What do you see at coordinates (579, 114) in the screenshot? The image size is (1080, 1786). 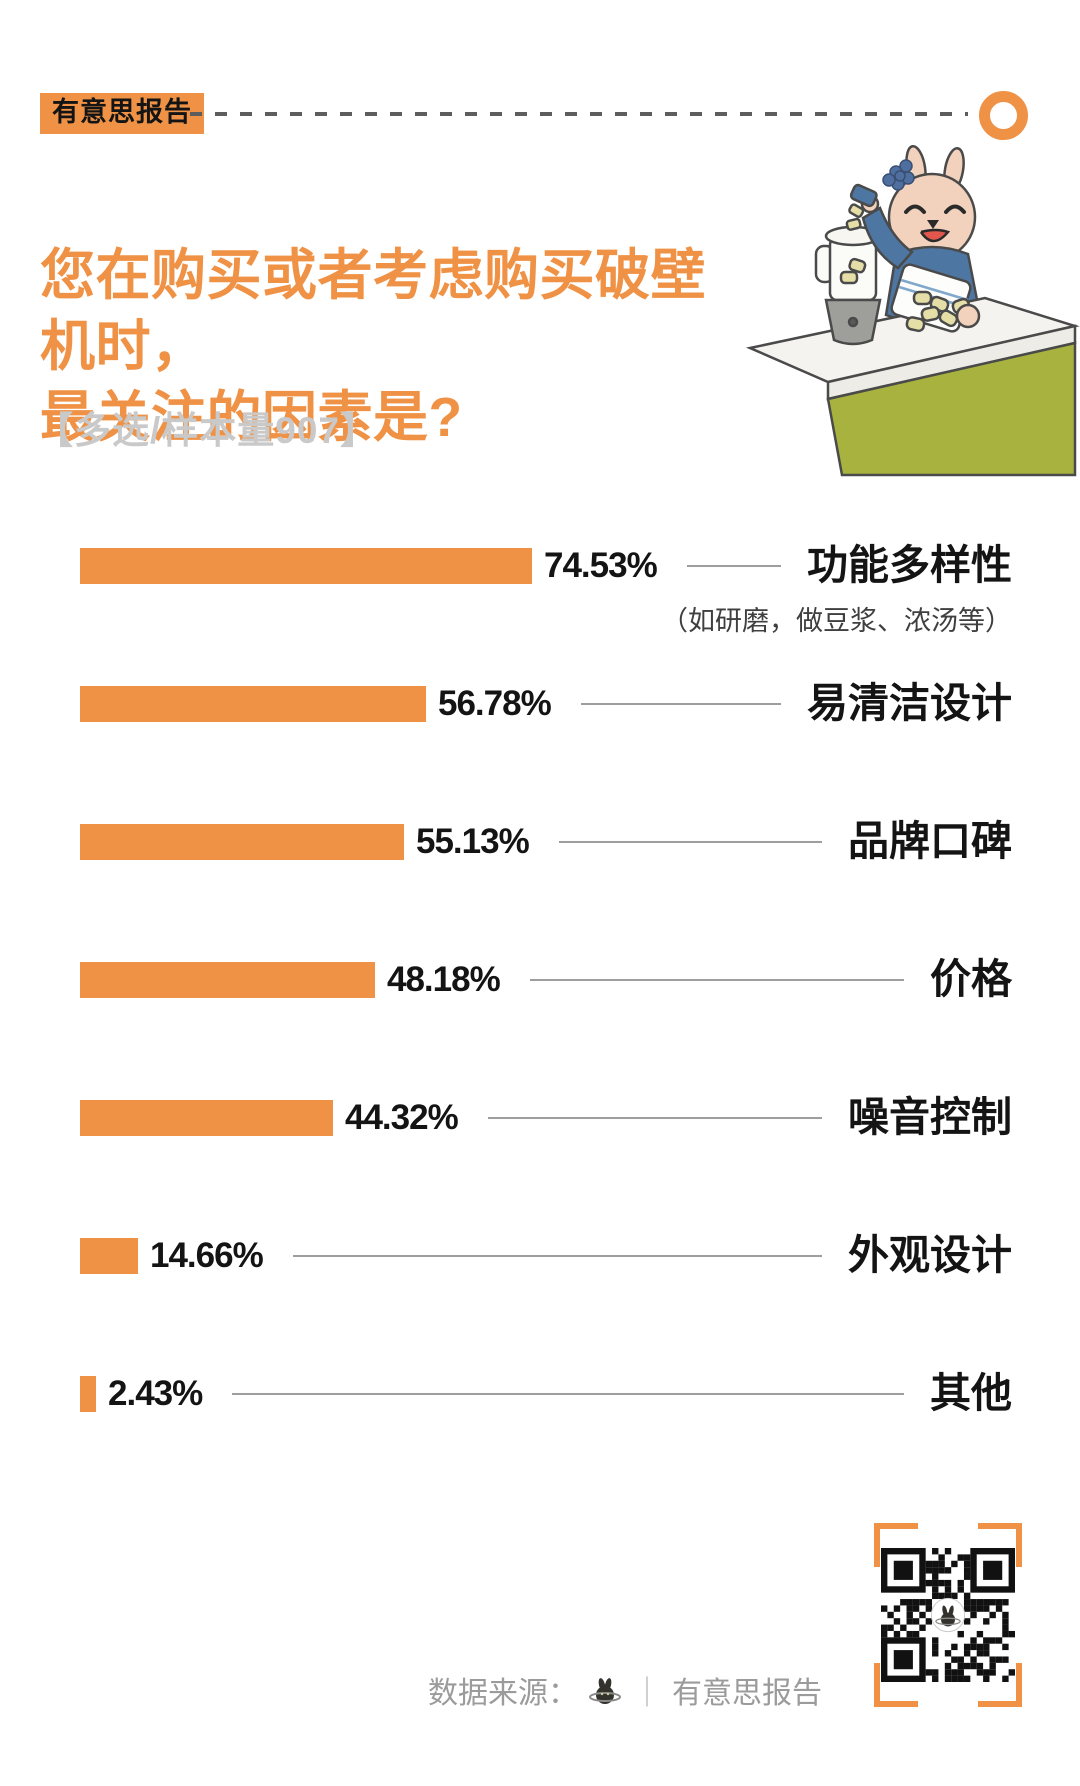 I see `header-dashed-line` at bounding box center [579, 114].